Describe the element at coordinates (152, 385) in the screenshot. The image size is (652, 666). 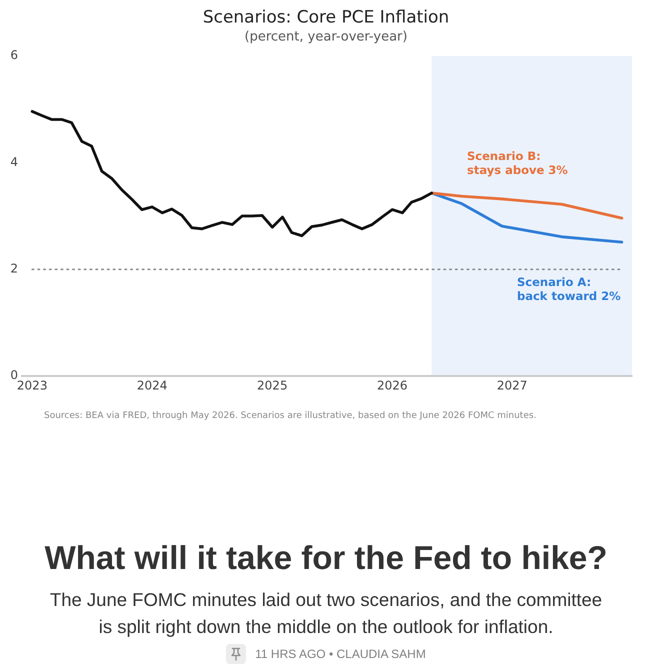
I see `x-tick-label: 2024` at that location.